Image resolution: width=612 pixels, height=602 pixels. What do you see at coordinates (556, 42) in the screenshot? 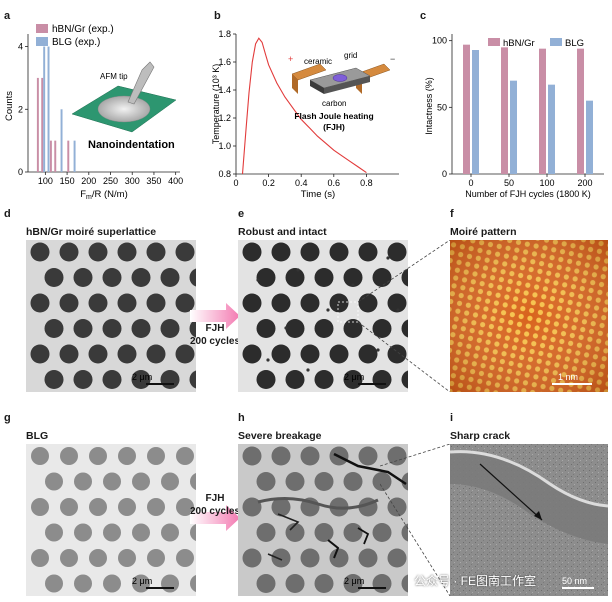
I see `c-legend-swatch-blg` at bounding box center [556, 42].